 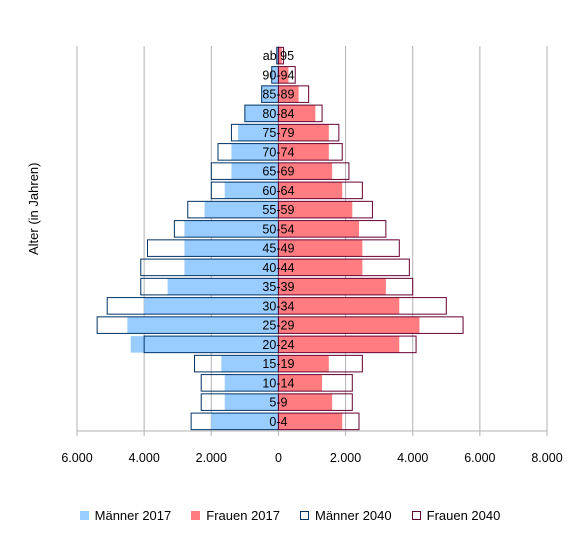 What do you see at coordinates (278, 152) in the screenshot?
I see `age-group-label: 70-74` at bounding box center [278, 152].